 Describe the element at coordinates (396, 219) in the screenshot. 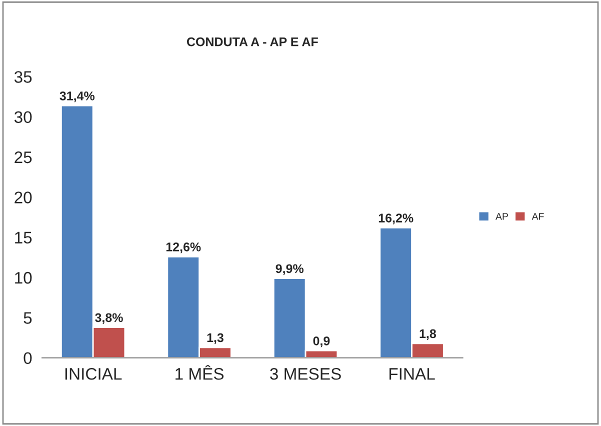

I see `data-label: 16,2%` at that location.